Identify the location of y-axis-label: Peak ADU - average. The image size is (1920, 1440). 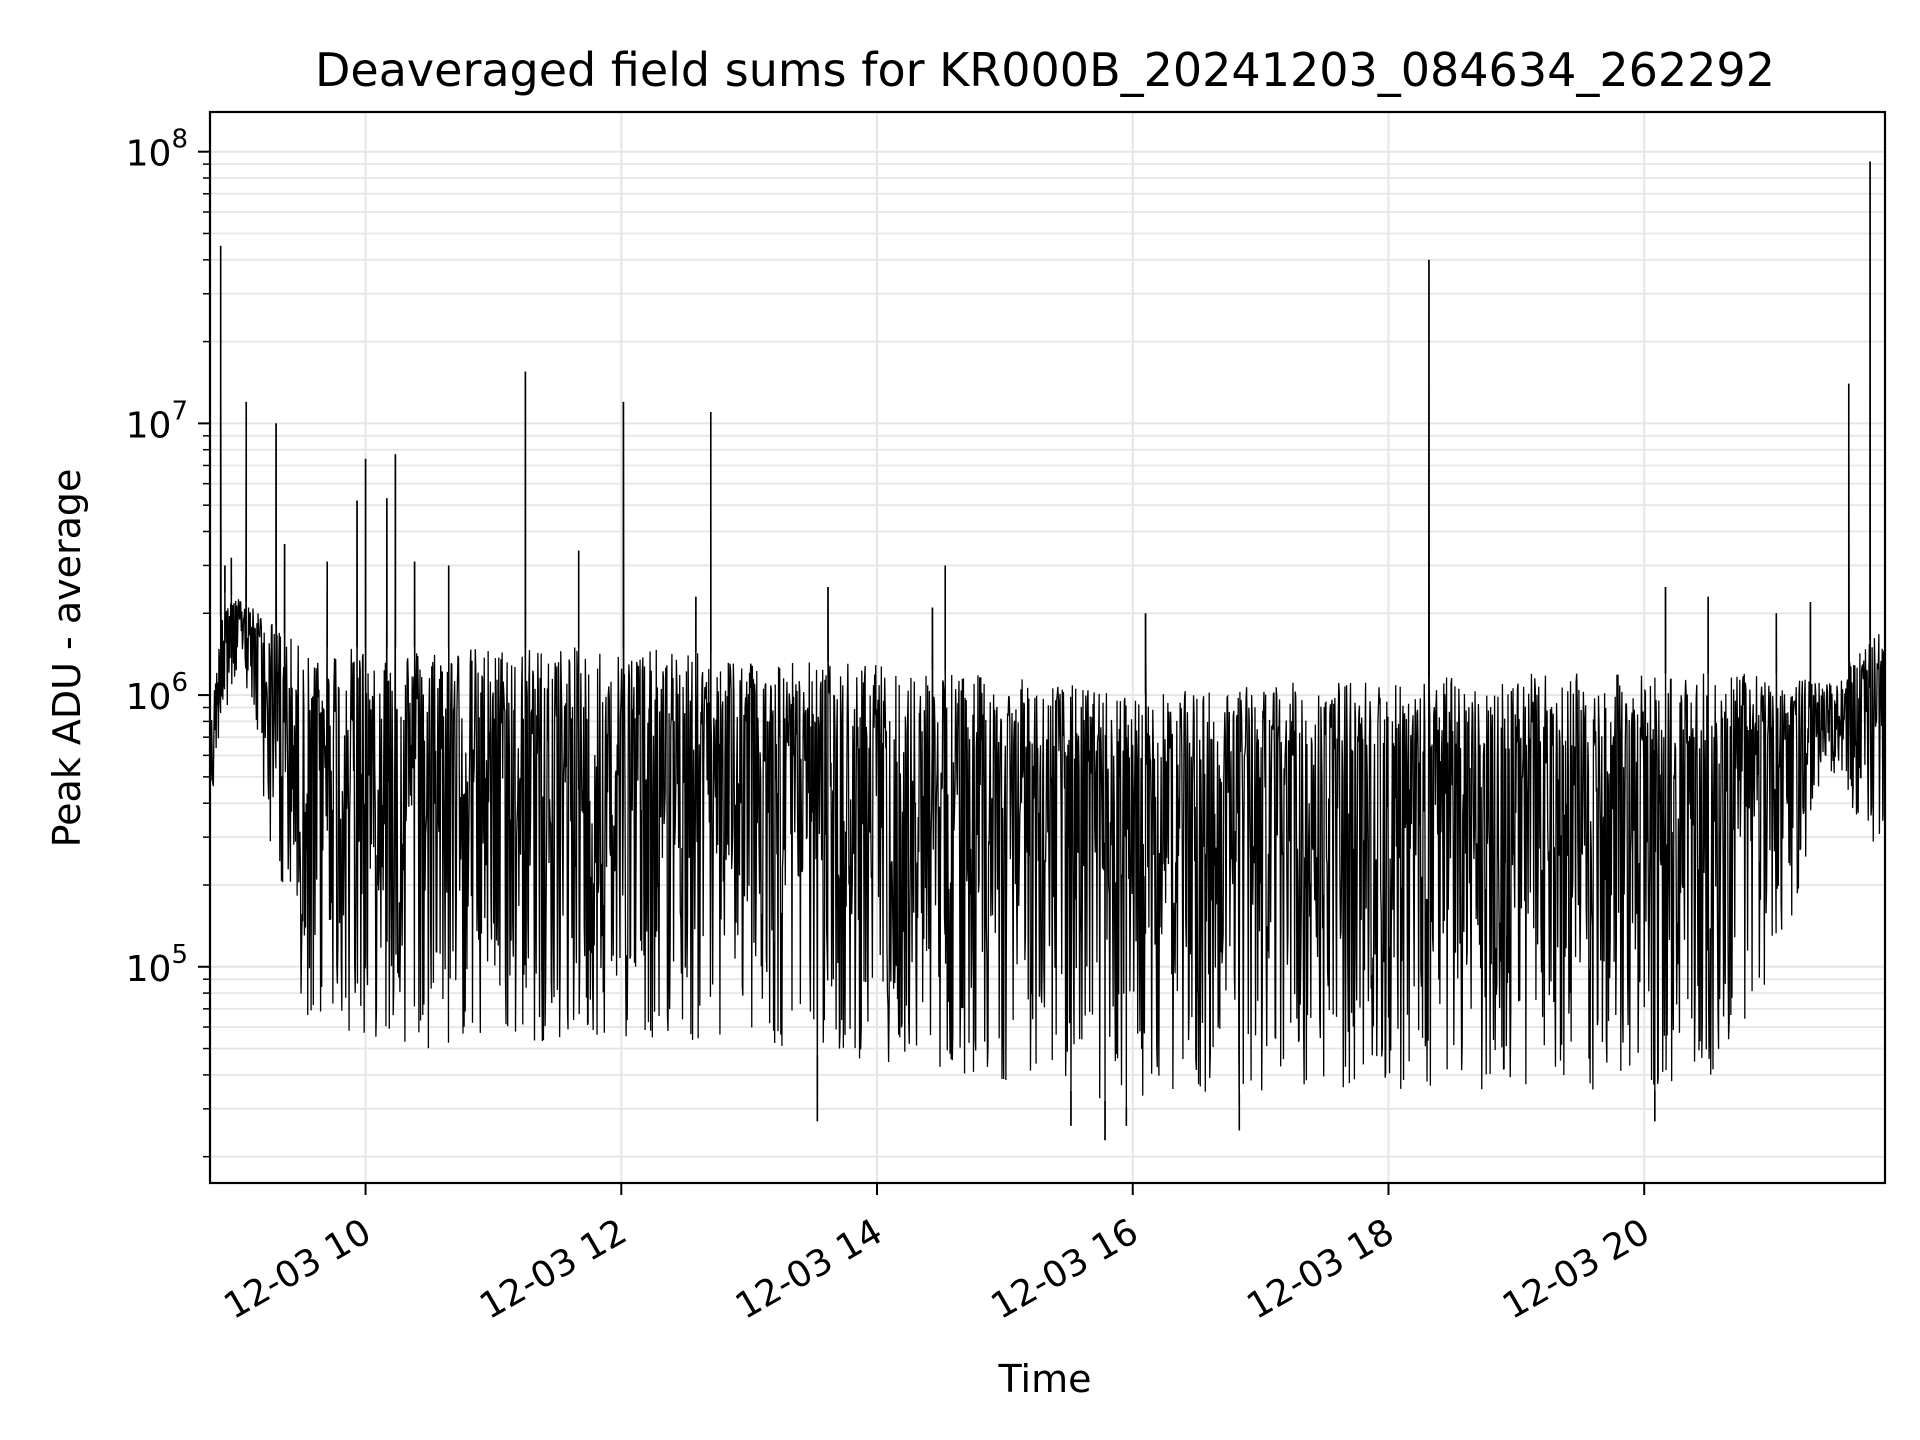
(67, 658).